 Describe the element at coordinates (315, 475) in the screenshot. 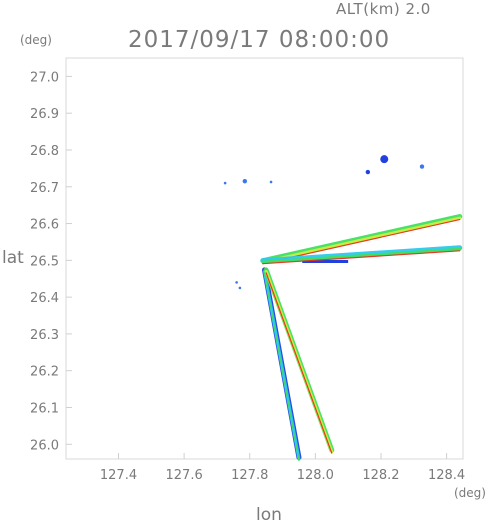

I see `x-tick-label: 128.0` at that location.